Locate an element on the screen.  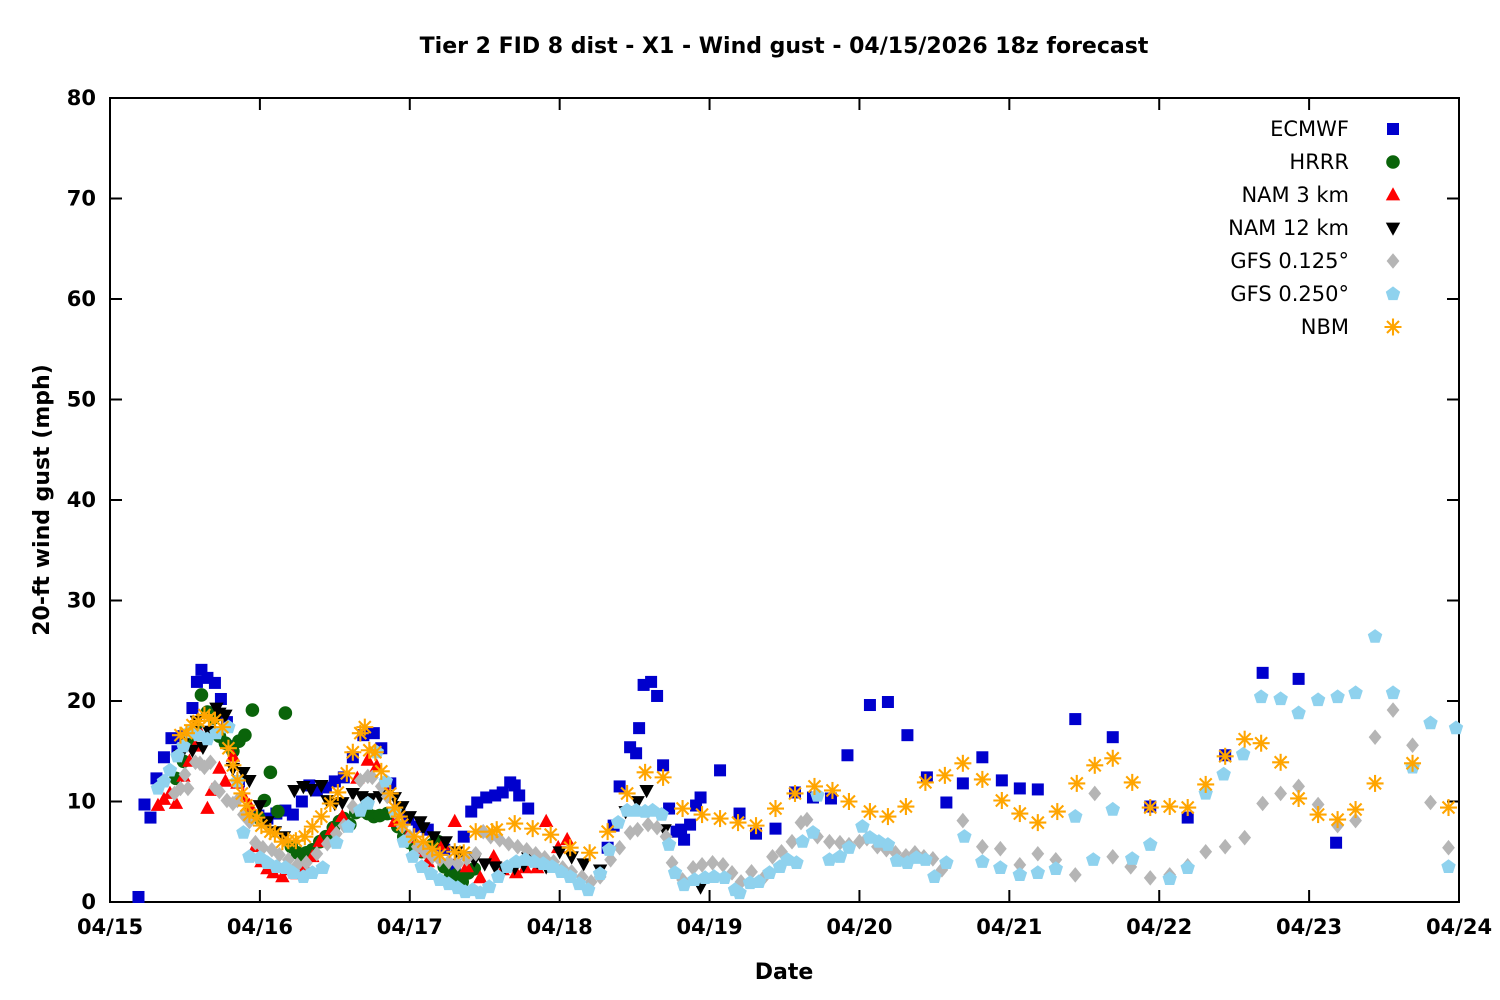
x-tick-label: 04/22 is located at coordinates (1159, 927).